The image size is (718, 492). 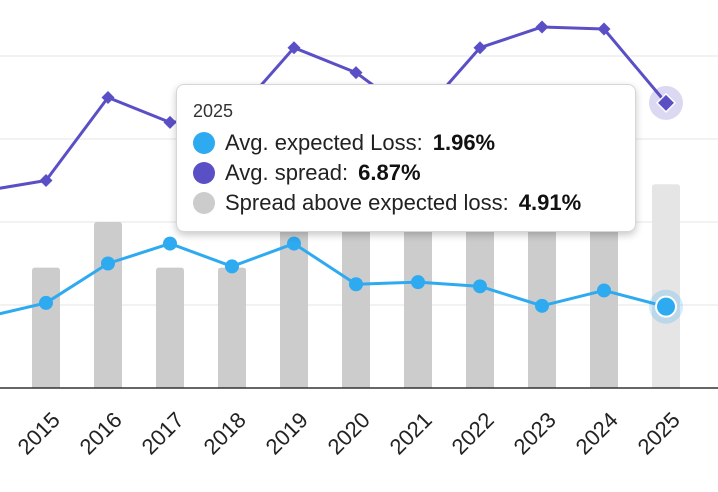 What do you see at coordinates (108, 305) in the screenshot?
I see `bar-2016` at bounding box center [108, 305].